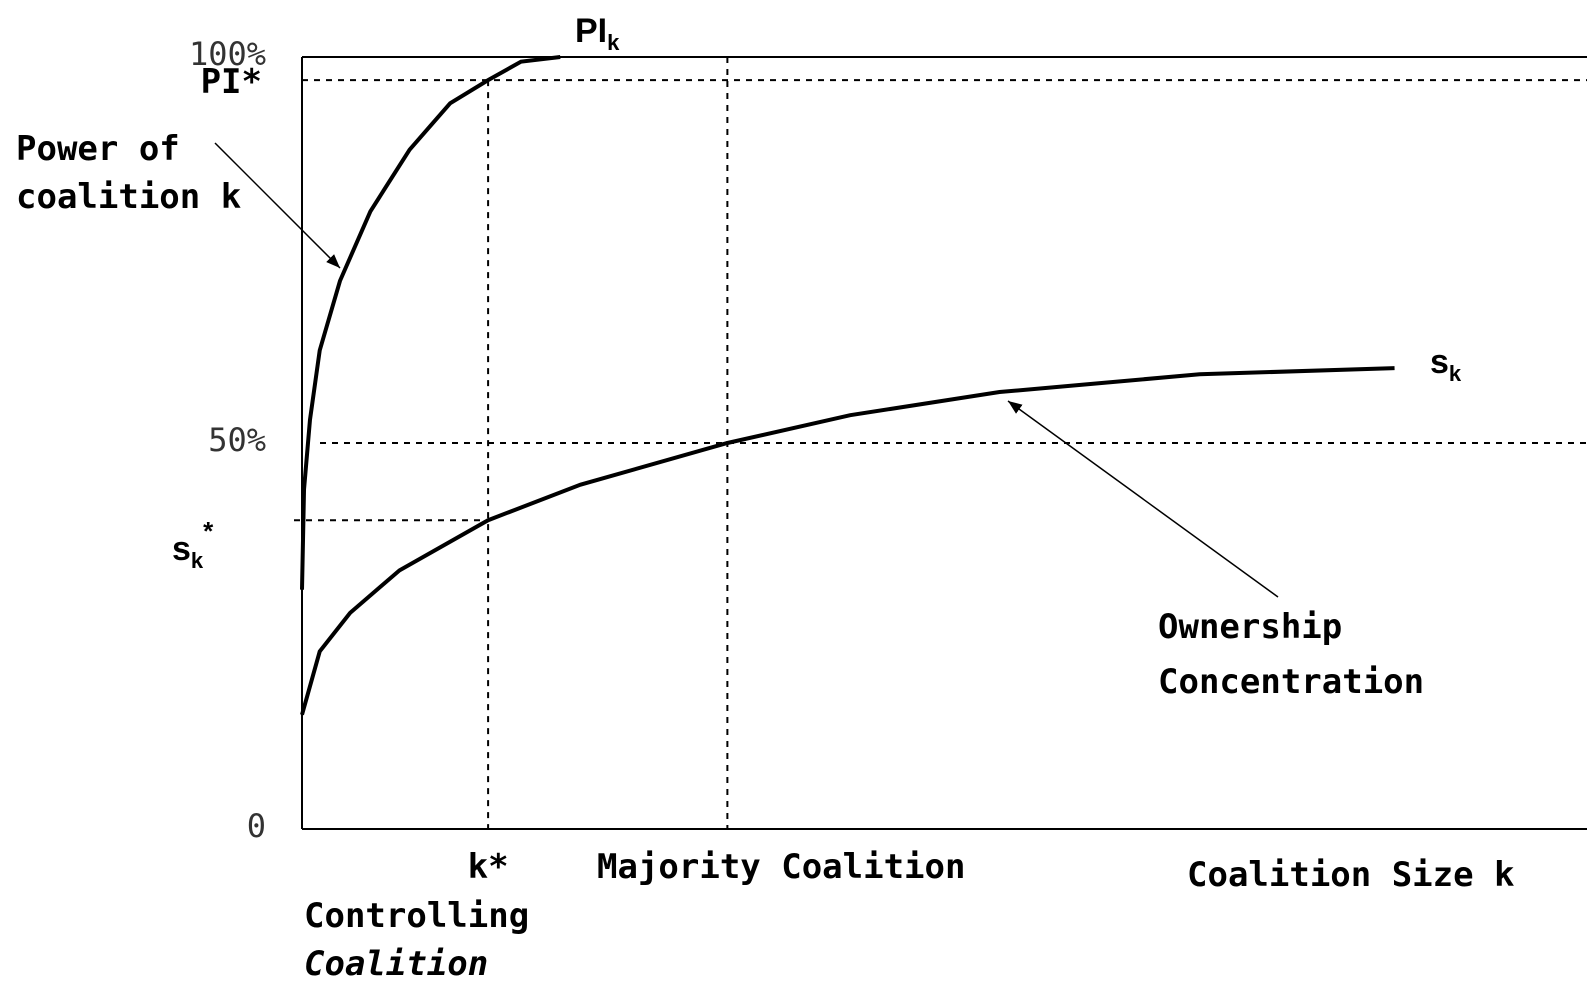 This screenshot has width=1587, height=993. I want to click on reference-label: PI*, so click(231, 82).